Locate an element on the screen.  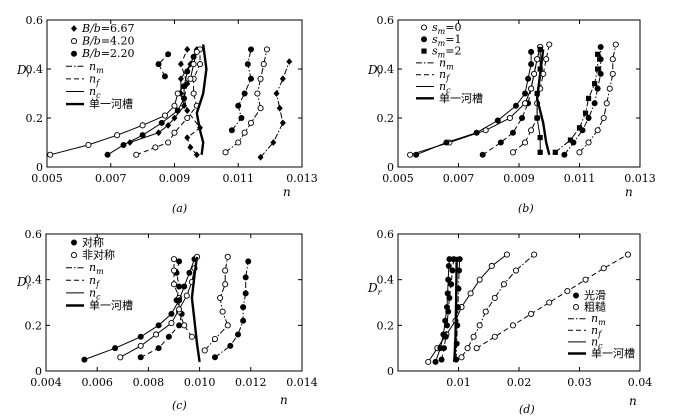
plot-frame is located at coordinates (174, 302).